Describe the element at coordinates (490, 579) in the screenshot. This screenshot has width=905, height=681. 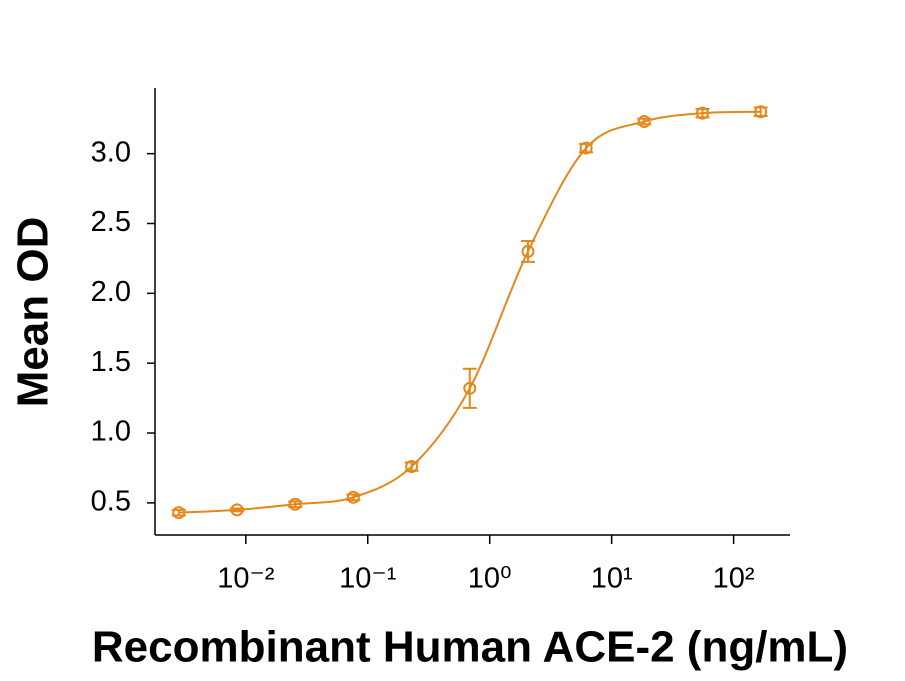
I see `x-tick-label: 10⁰` at that location.